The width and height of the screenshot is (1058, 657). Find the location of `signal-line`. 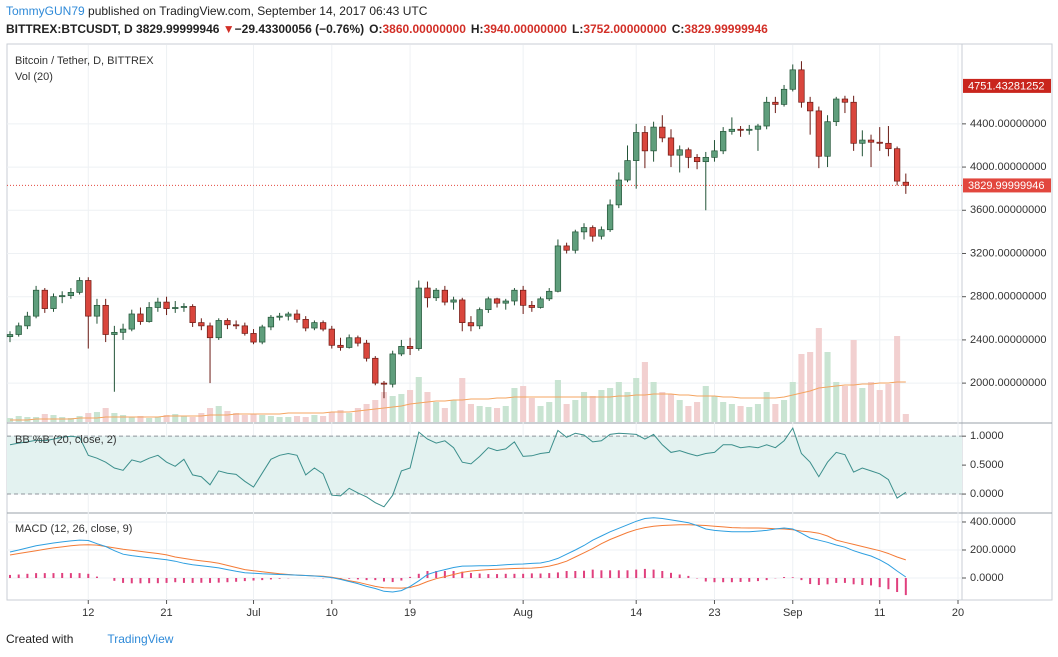

signal-line is located at coordinates (457, 556).